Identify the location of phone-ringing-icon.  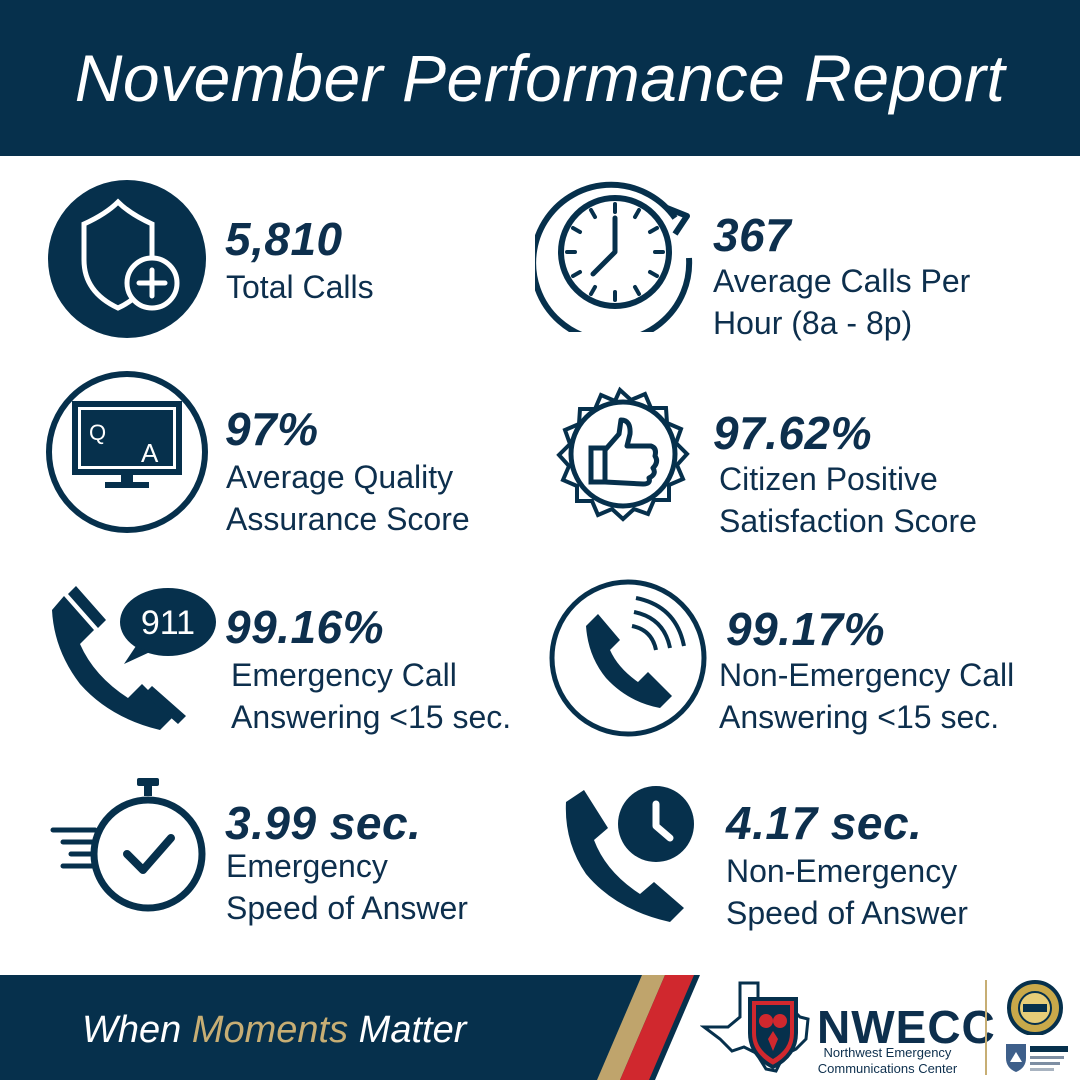
(628, 658).